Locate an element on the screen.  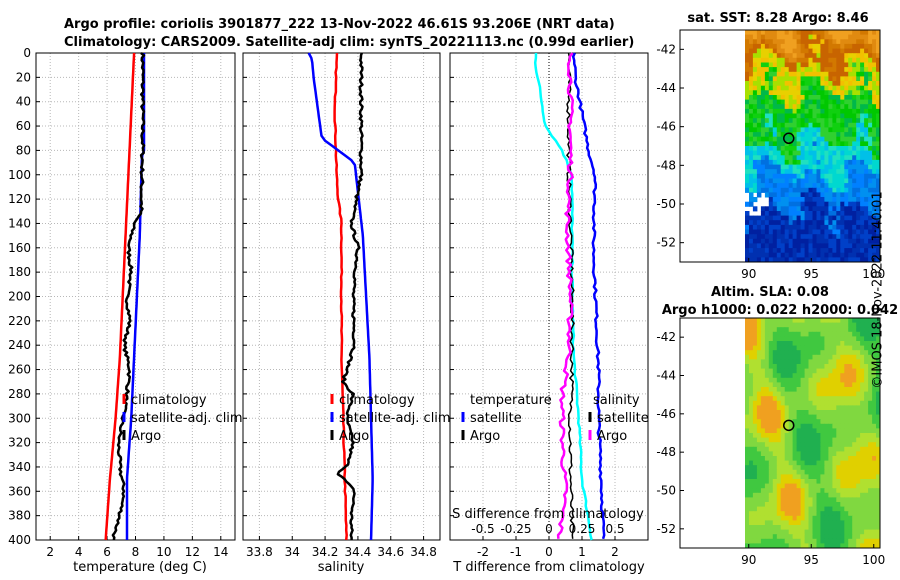
x-tick-label: 2 is located at coordinates (615, 552).